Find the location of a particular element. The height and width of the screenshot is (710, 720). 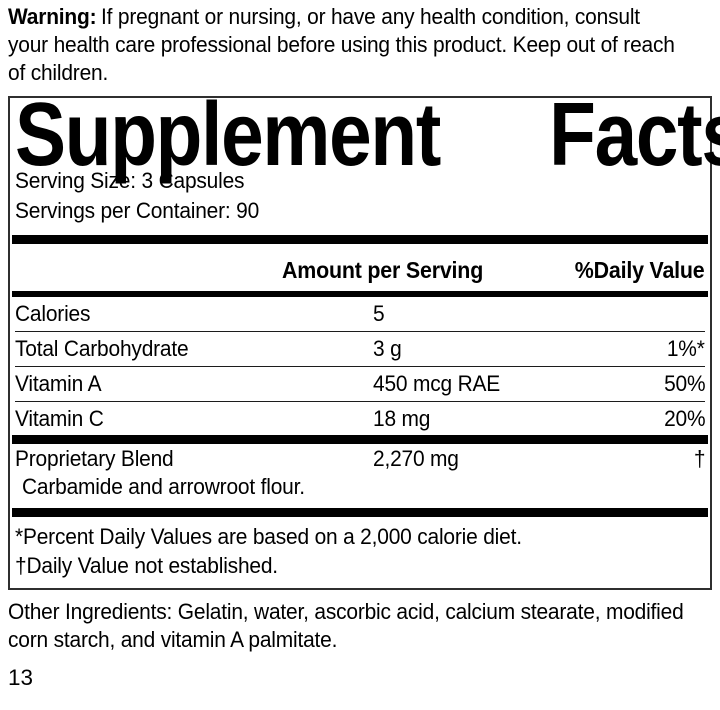

column-header-row: Amount per Serving %Daily Value is located at coordinates (360, 267).